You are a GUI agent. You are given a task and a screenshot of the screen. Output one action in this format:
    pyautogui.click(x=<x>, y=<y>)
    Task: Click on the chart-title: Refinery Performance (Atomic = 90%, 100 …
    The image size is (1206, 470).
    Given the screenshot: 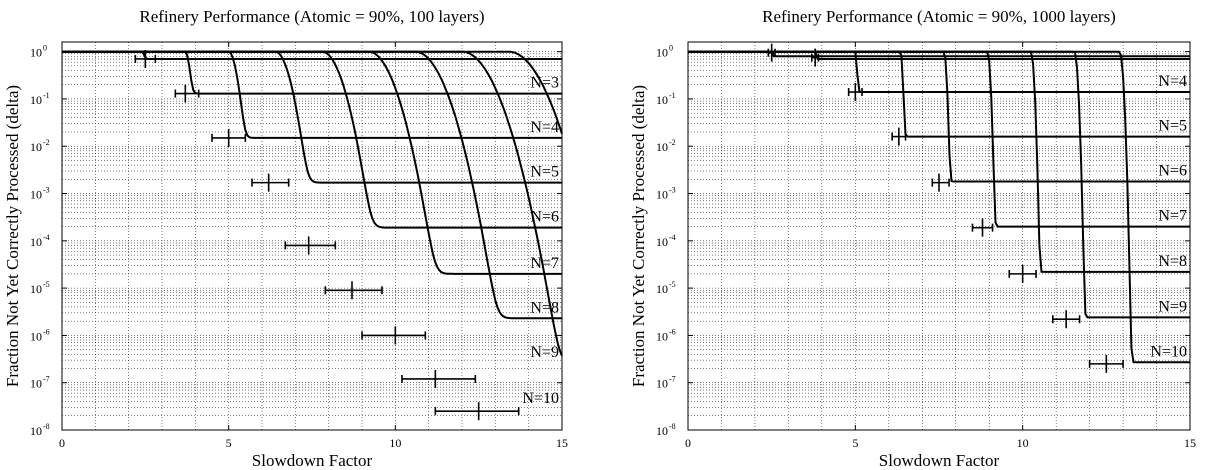 What is the action you would take?
    pyautogui.click(x=311, y=16)
    